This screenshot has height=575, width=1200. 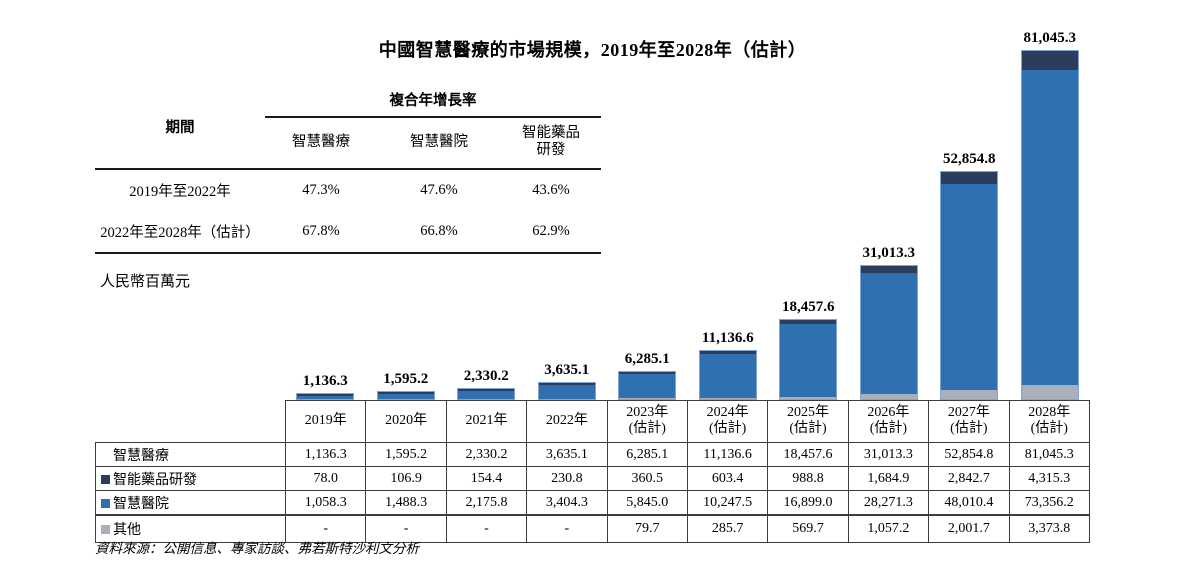 What do you see at coordinates (808, 503) in the screenshot?
I see `table-cell: 16,899.0` at bounding box center [808, 503].